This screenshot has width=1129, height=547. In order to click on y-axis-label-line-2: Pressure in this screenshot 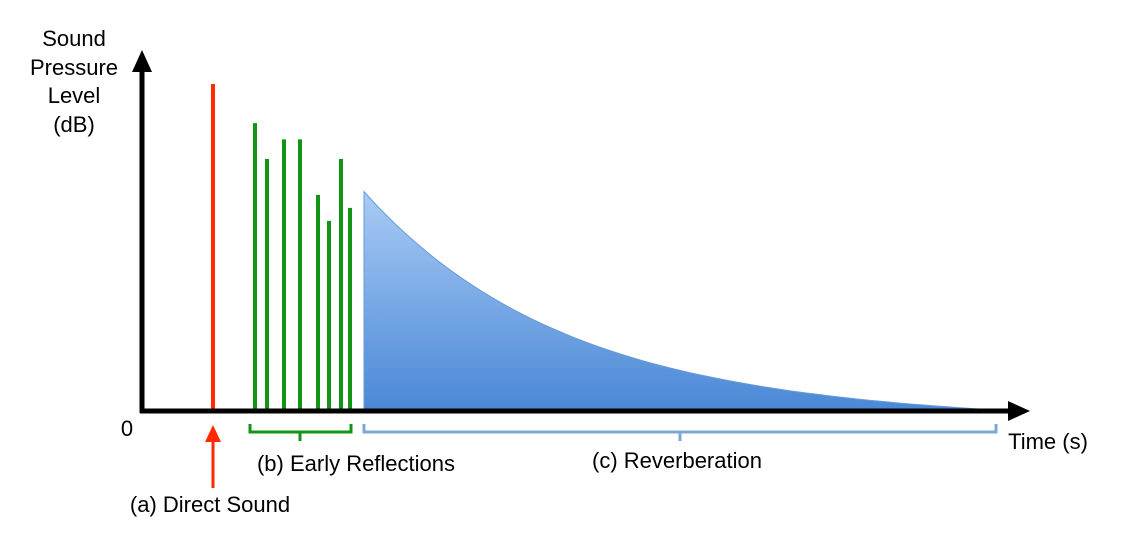, I will do `click(74, 67)`.